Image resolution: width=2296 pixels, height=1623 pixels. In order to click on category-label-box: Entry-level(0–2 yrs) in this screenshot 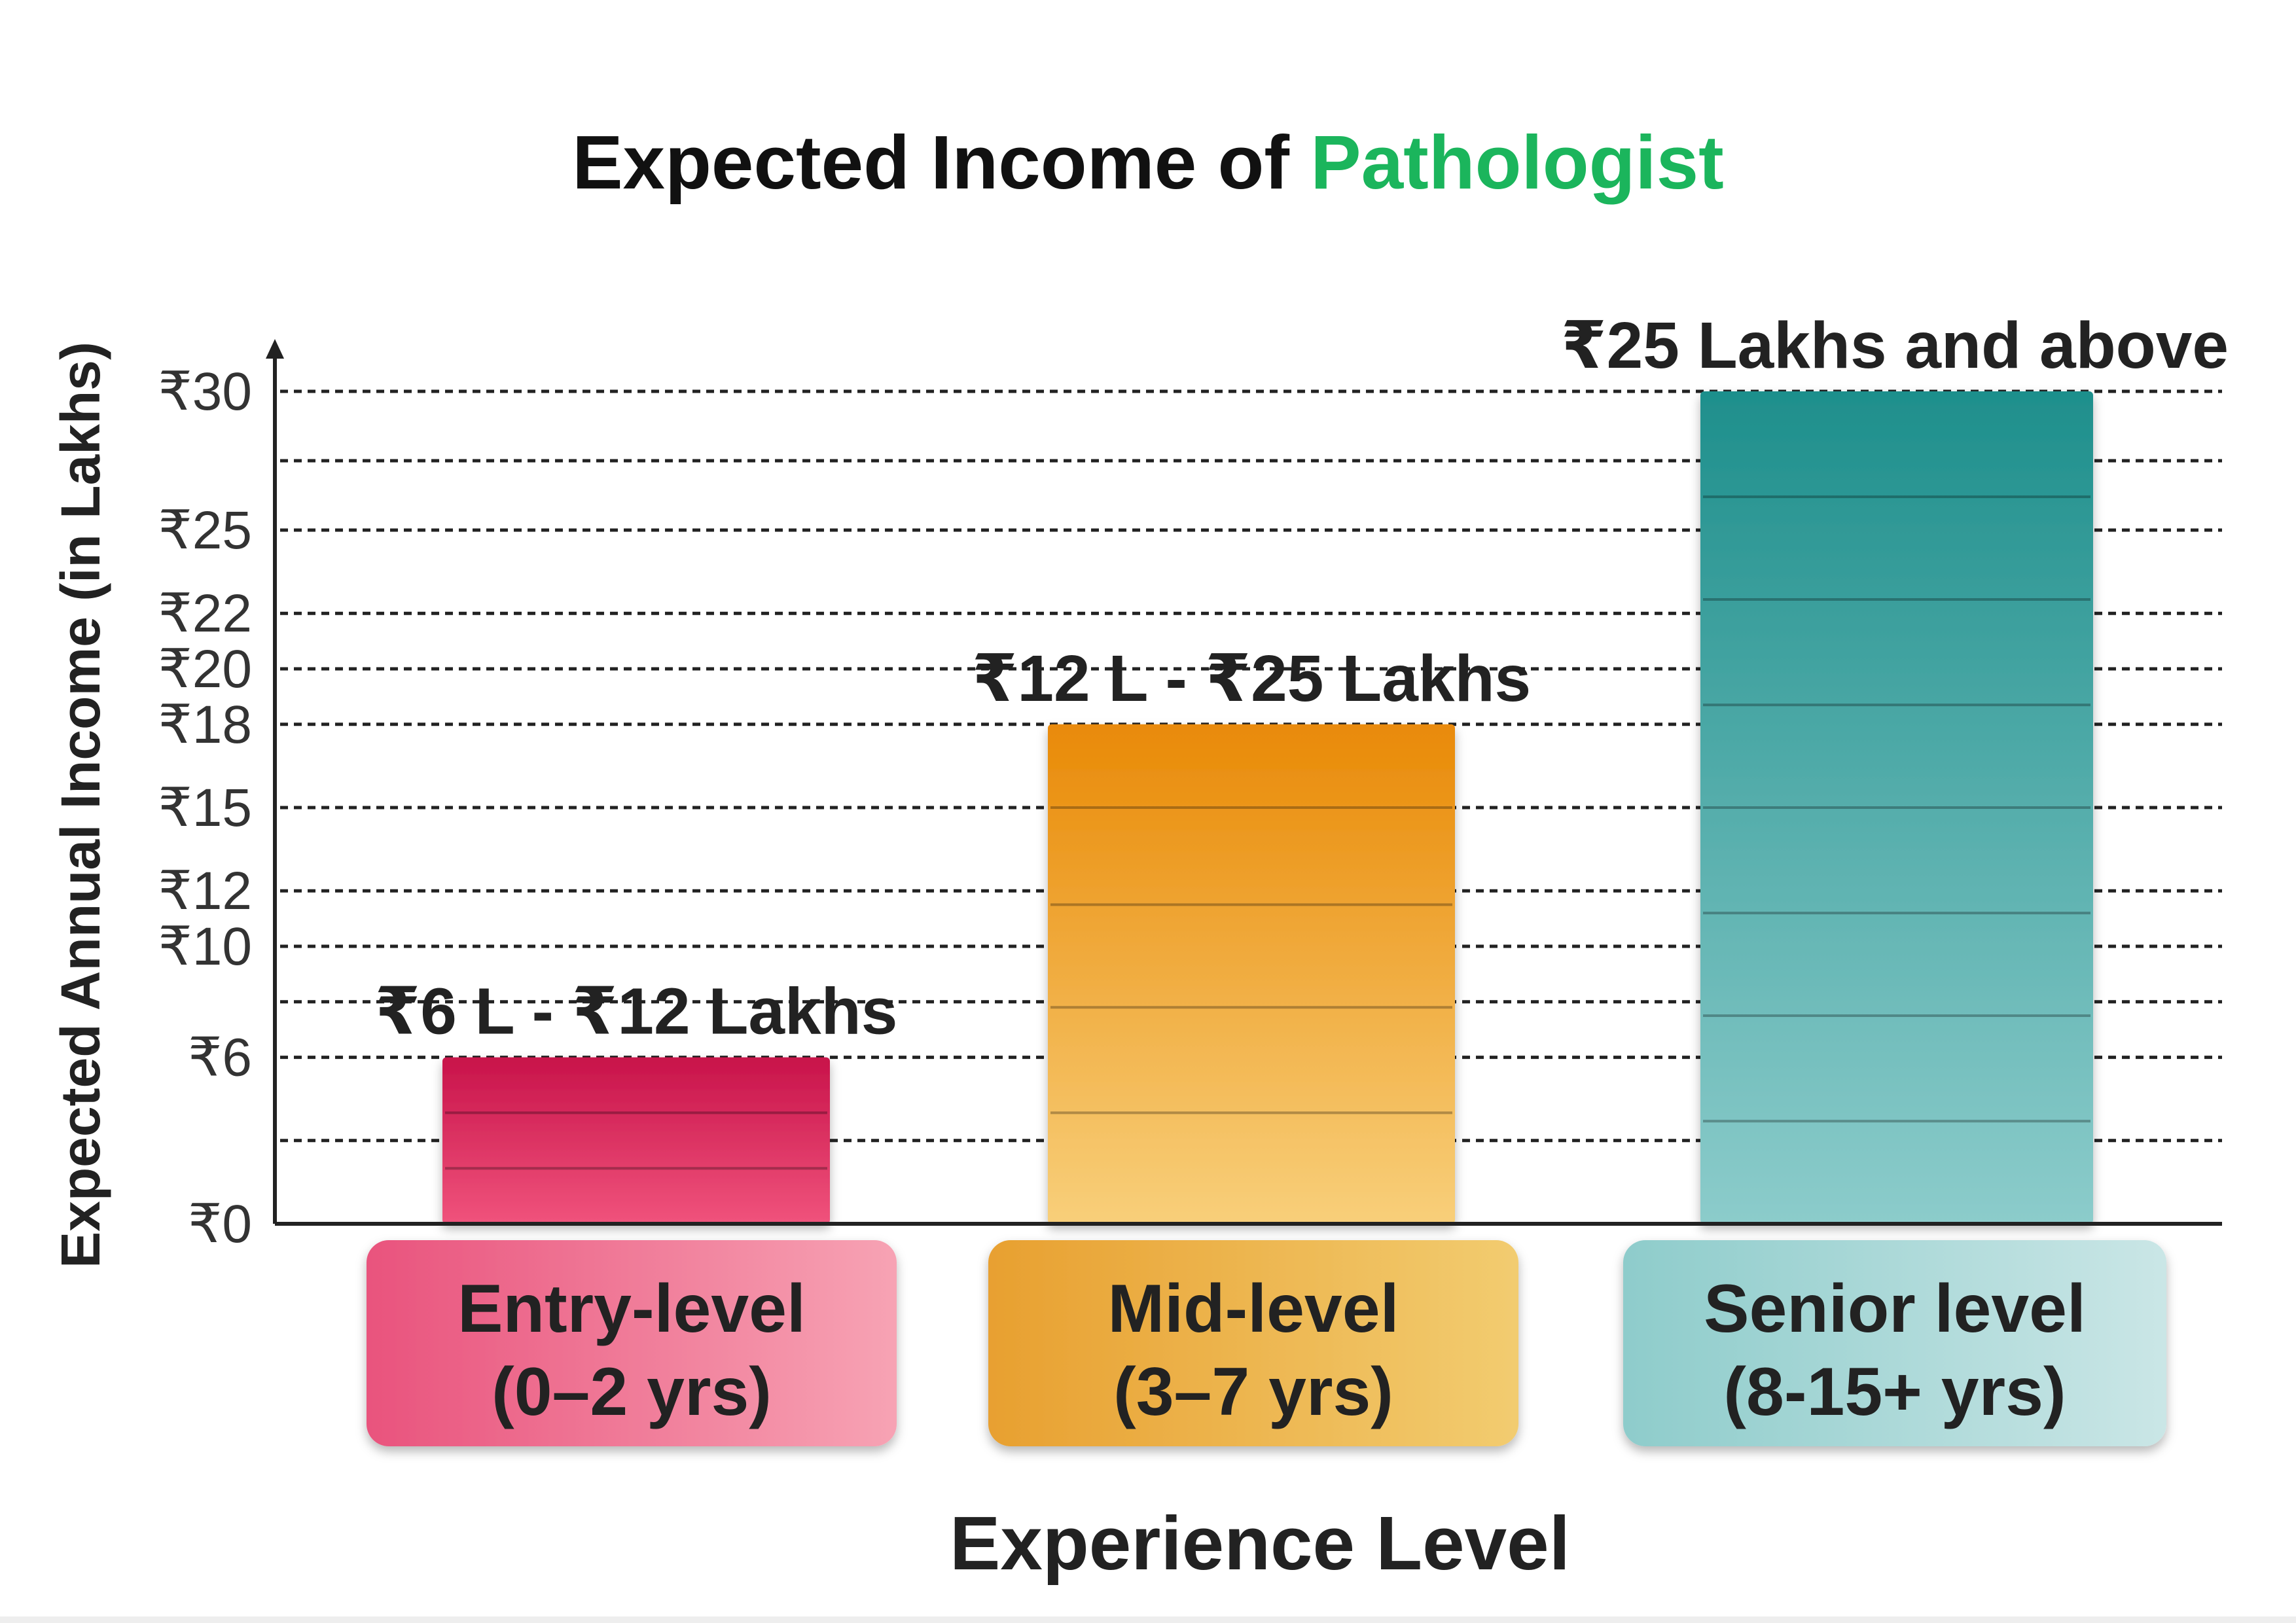, I will do `click(632, 1343)`.